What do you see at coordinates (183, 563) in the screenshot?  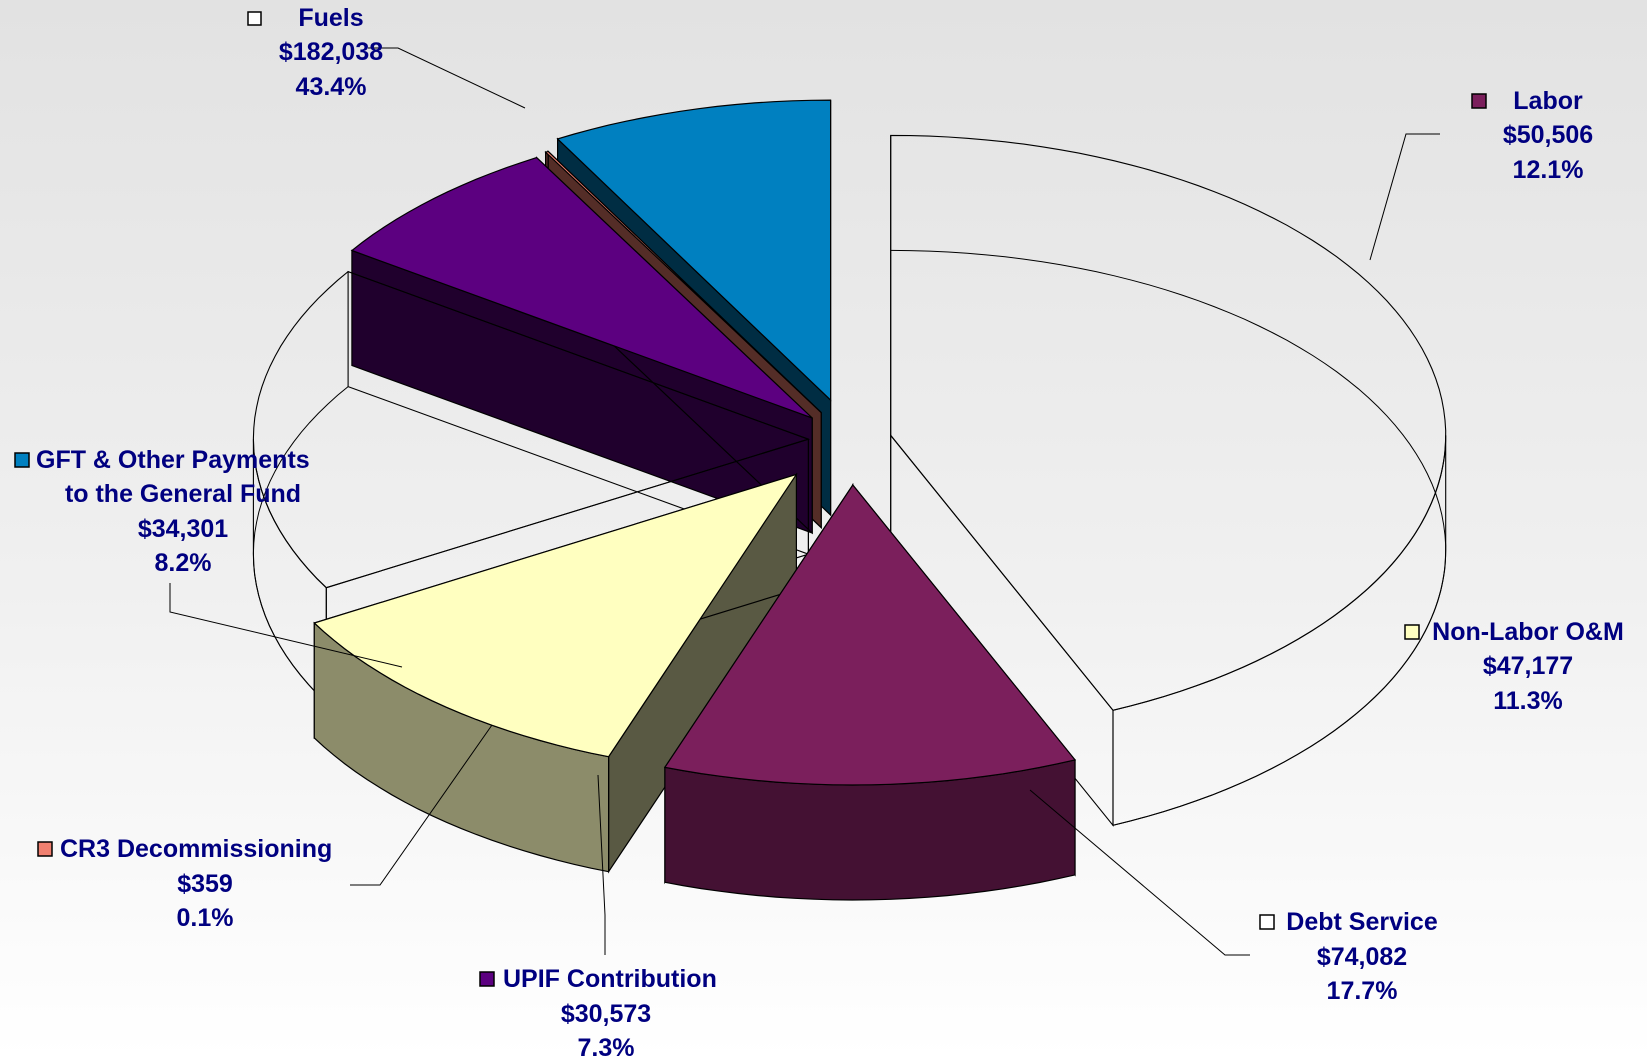 I see `label-gft-other-payments-percent: 8.2%` at bounding box center [183, 563].